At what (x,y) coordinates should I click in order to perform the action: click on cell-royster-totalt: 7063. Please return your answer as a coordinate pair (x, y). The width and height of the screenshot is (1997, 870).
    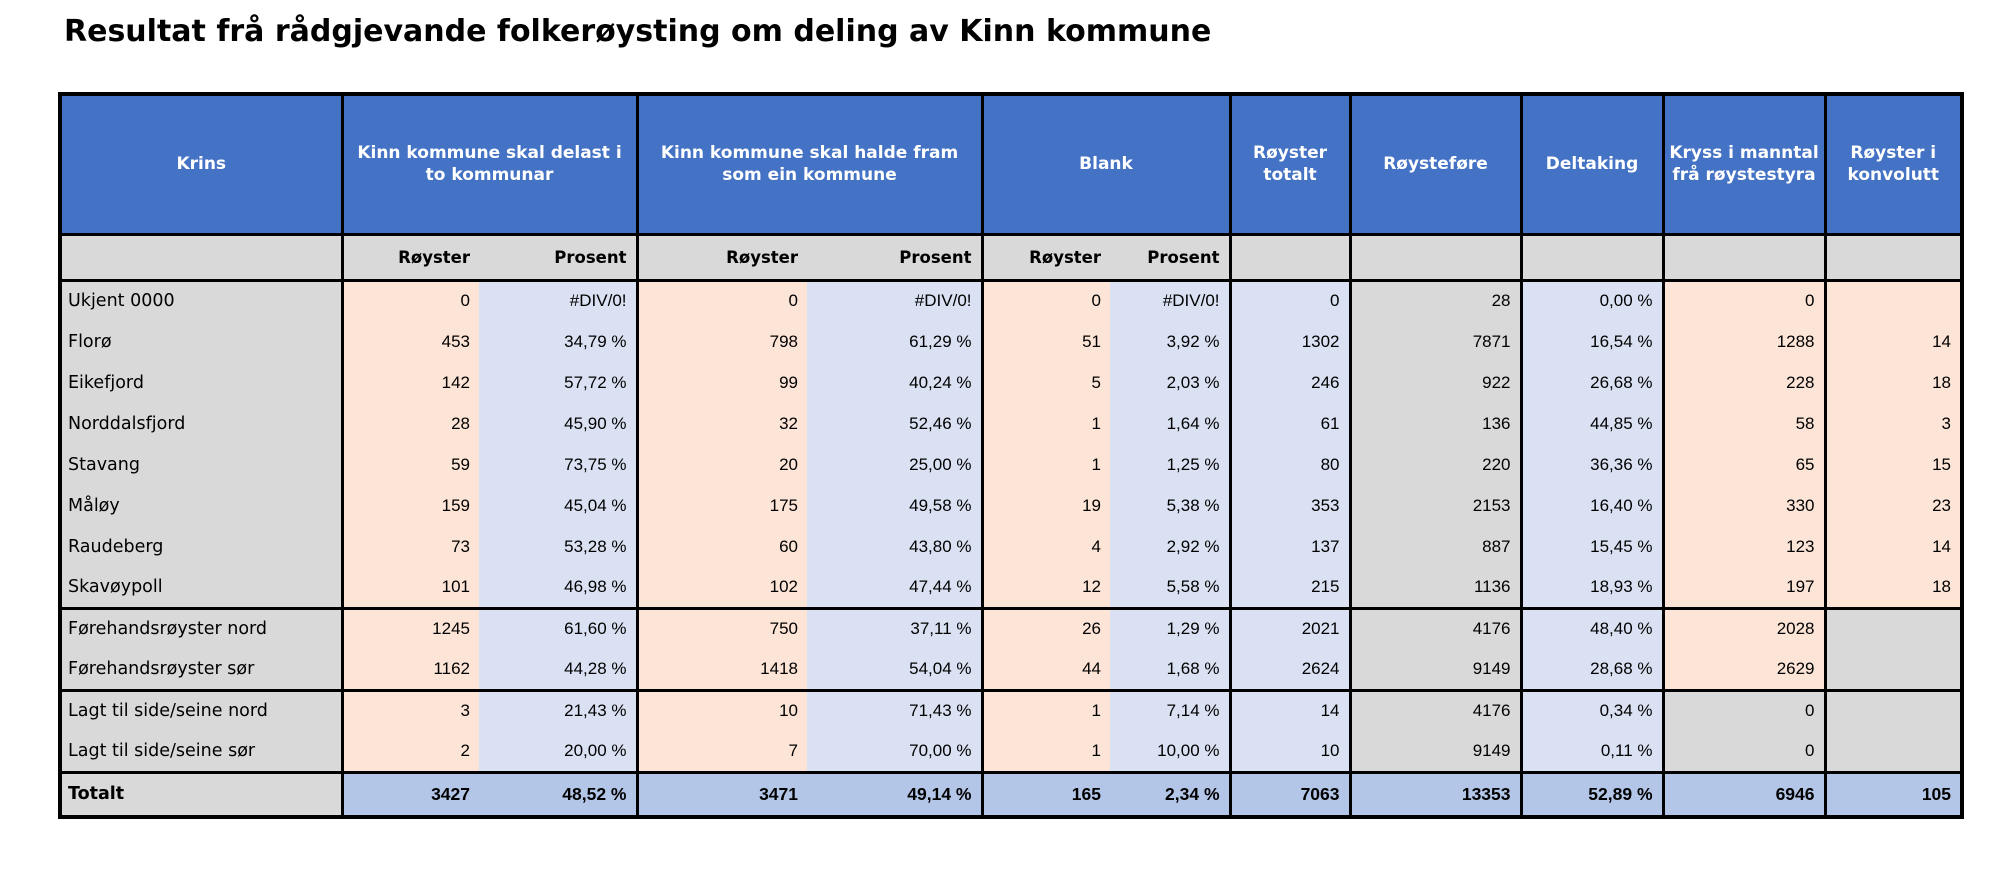
    Looking at the image, I should click on (1291, 794).